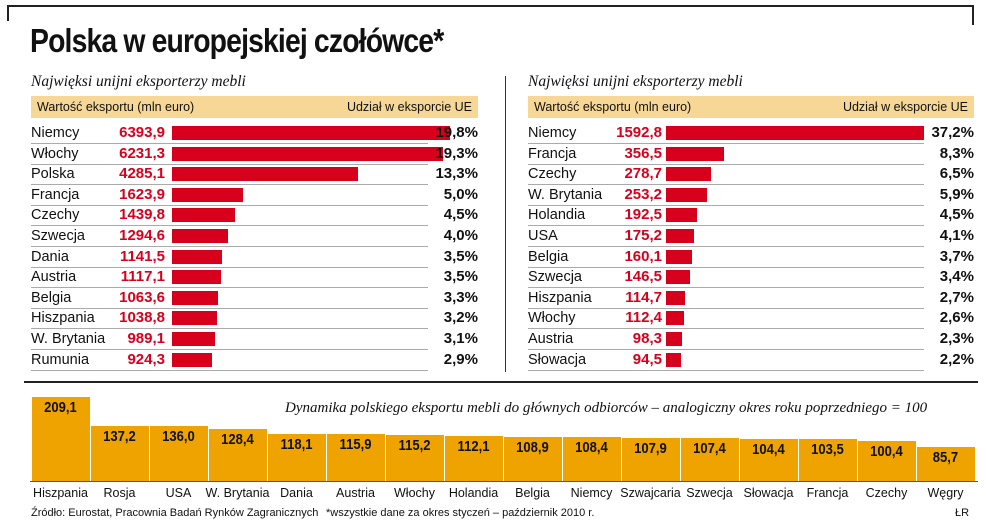 The image size is (986, 531). Describe the element at coordinates (63, 318) in the screenshot. I see `category-label: Hiszpania` at that location.